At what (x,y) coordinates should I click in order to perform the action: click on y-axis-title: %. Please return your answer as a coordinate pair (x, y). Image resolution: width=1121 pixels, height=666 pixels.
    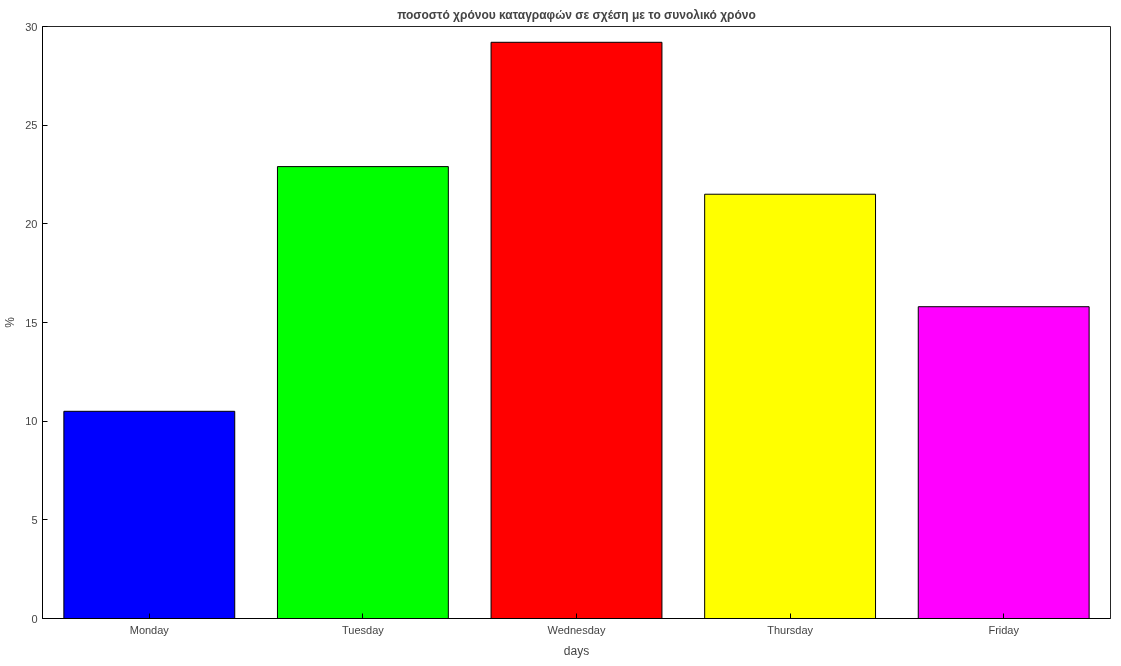
    Looking at the image, I should click on (10, 322).